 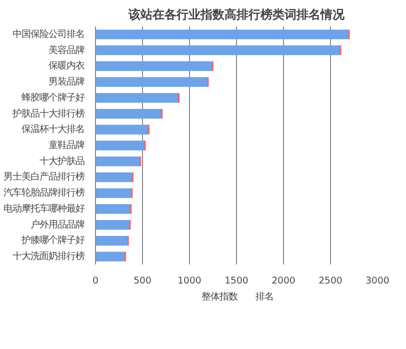 I want to click on x-tick-label: 2500, so click(x=330, y=281).